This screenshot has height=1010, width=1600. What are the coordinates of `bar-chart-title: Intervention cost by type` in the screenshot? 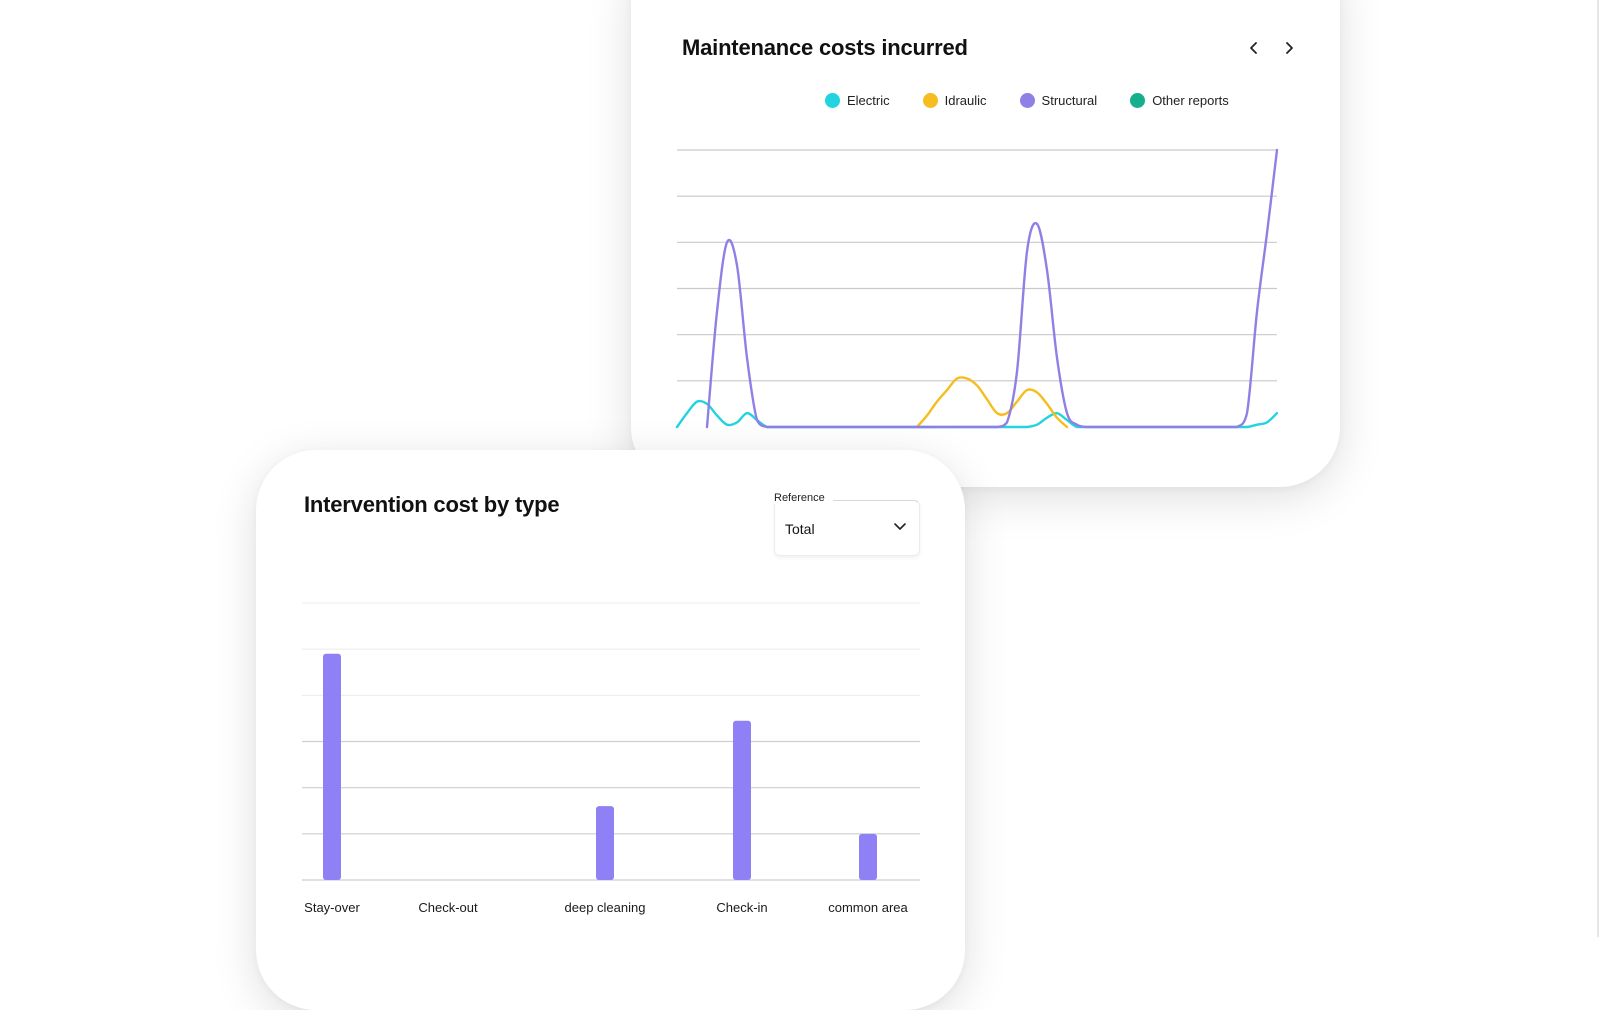 It's located at (432, 504).